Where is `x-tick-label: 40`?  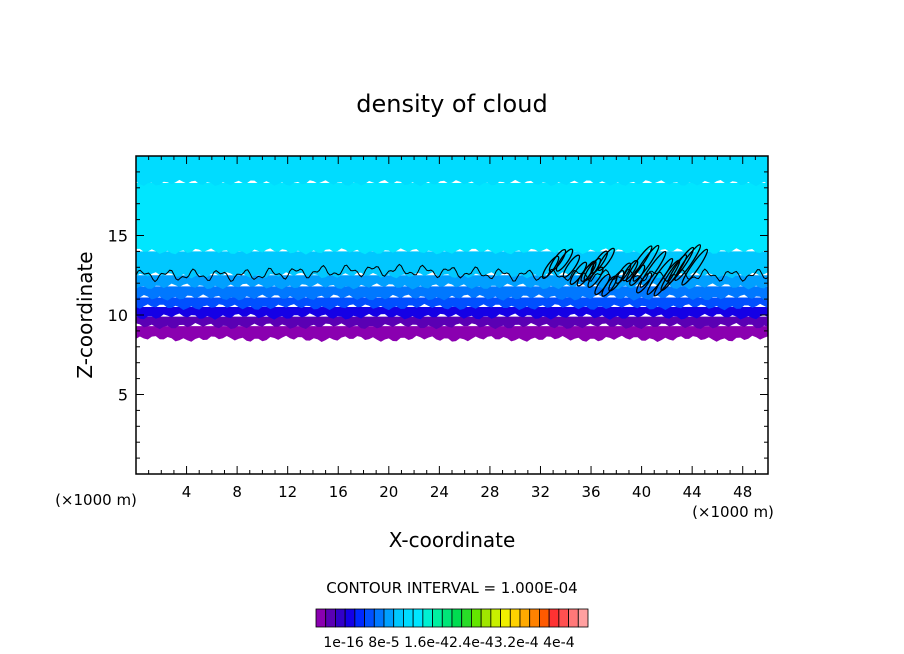 x-tick-label: 40 is located at coordinates (641, 492).